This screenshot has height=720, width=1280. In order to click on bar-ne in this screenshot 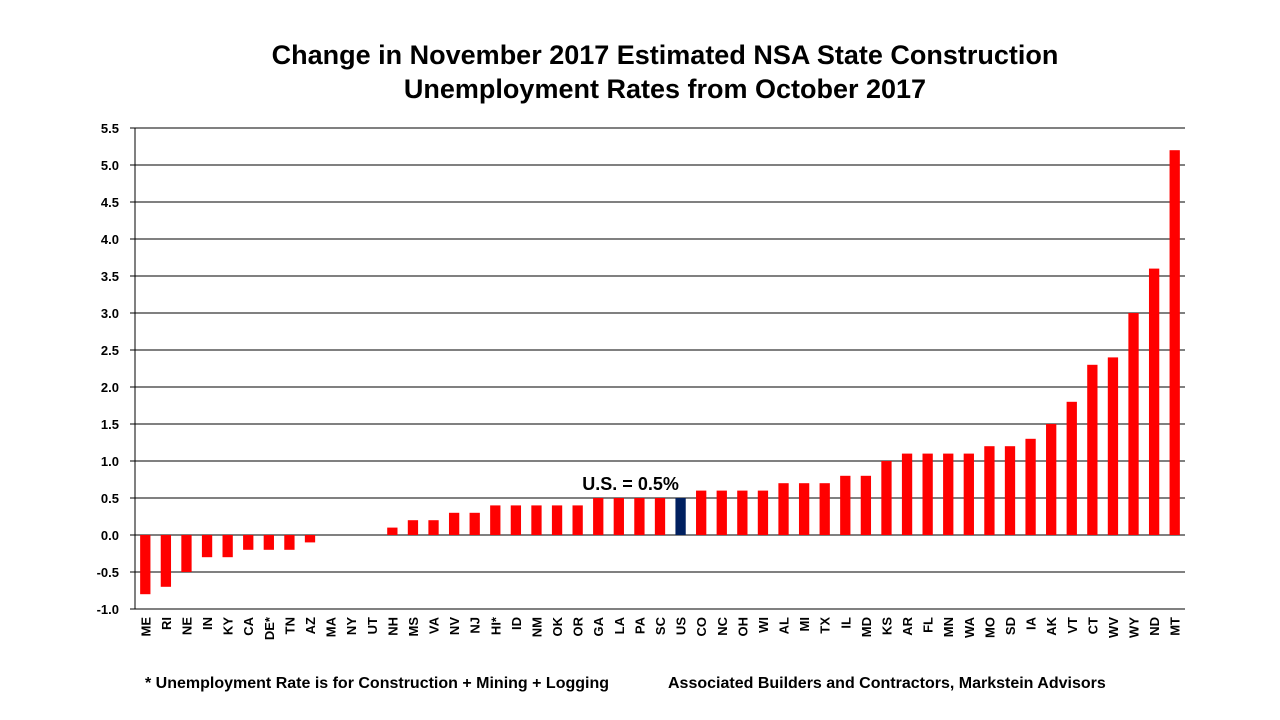, I will do `click(186, 553)`.